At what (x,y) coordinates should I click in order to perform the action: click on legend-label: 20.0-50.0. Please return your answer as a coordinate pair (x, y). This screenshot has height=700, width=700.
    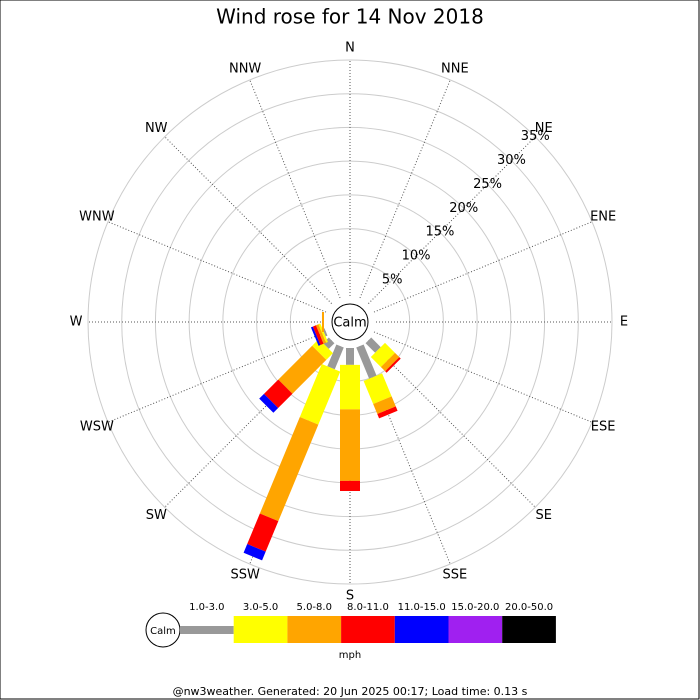
    Looking at the image, I should click on (529, 607).